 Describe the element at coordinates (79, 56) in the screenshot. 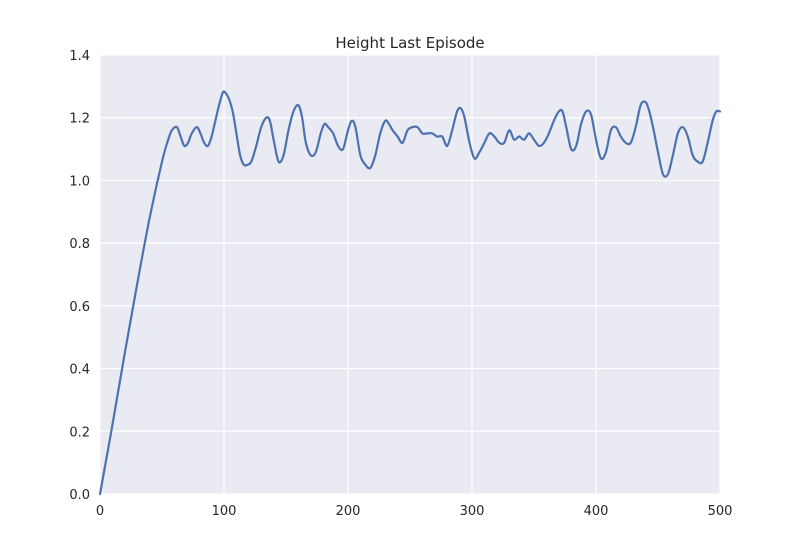

I see `y-tick-label: 1.4` at that location.